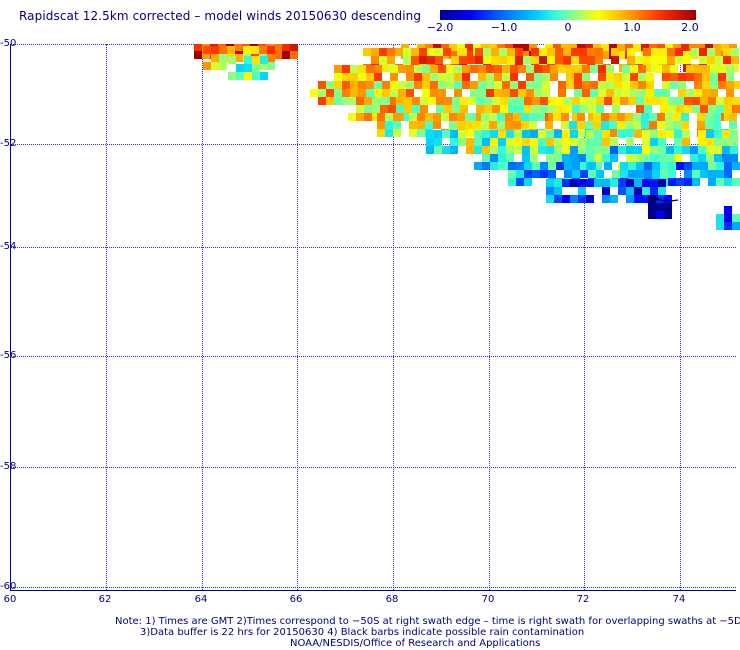 The image size is (740, 650). What do you see at coordinates (679, 599) in the screenshot?
I see `lon-label: 74` at bounding box center [679, 599].